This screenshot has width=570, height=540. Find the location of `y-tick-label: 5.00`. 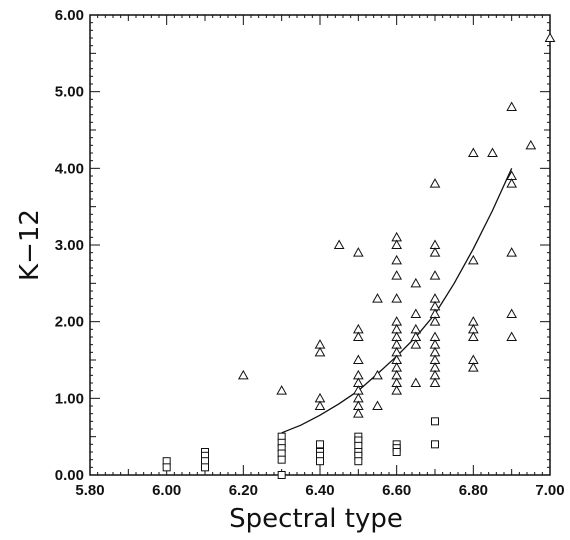

y-tick-label: 5.00 is located at coordinates (69, 92).